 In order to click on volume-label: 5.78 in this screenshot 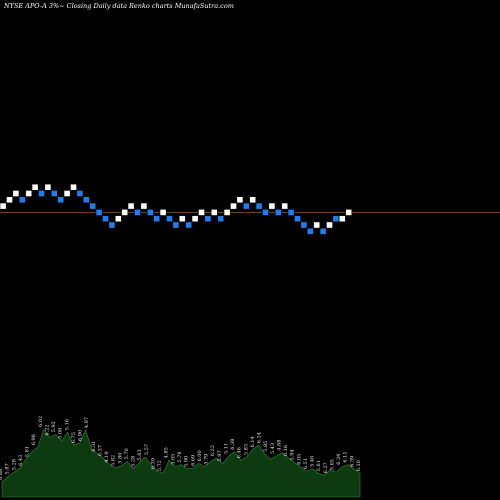, I will do `click(180, 456)`.